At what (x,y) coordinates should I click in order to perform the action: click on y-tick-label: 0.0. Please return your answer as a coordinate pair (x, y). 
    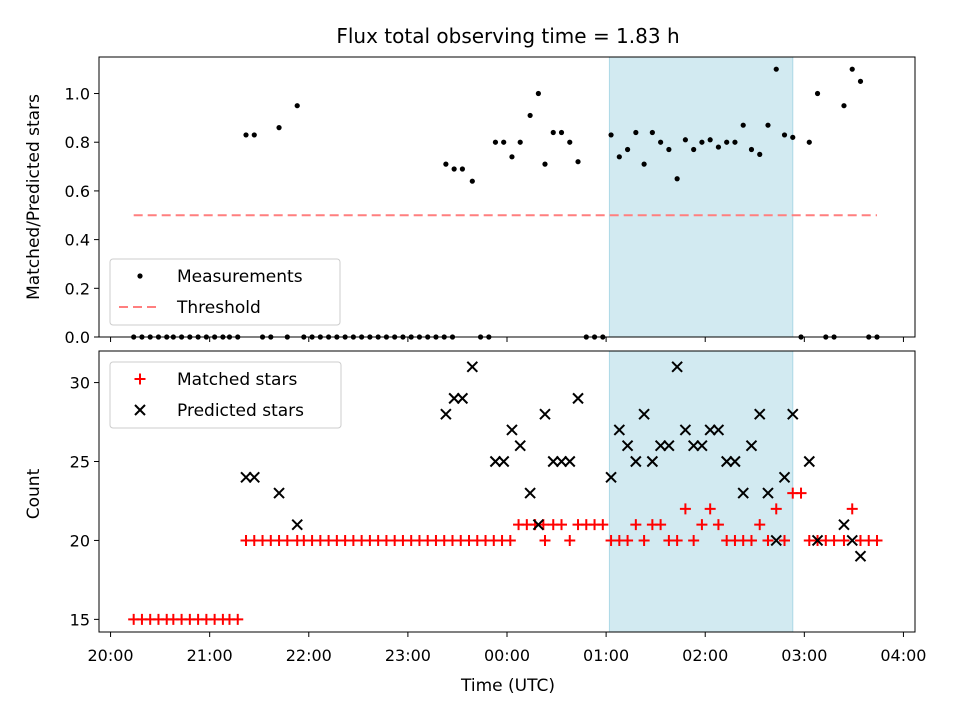
    Looking at the image, I should click on (77, 337).